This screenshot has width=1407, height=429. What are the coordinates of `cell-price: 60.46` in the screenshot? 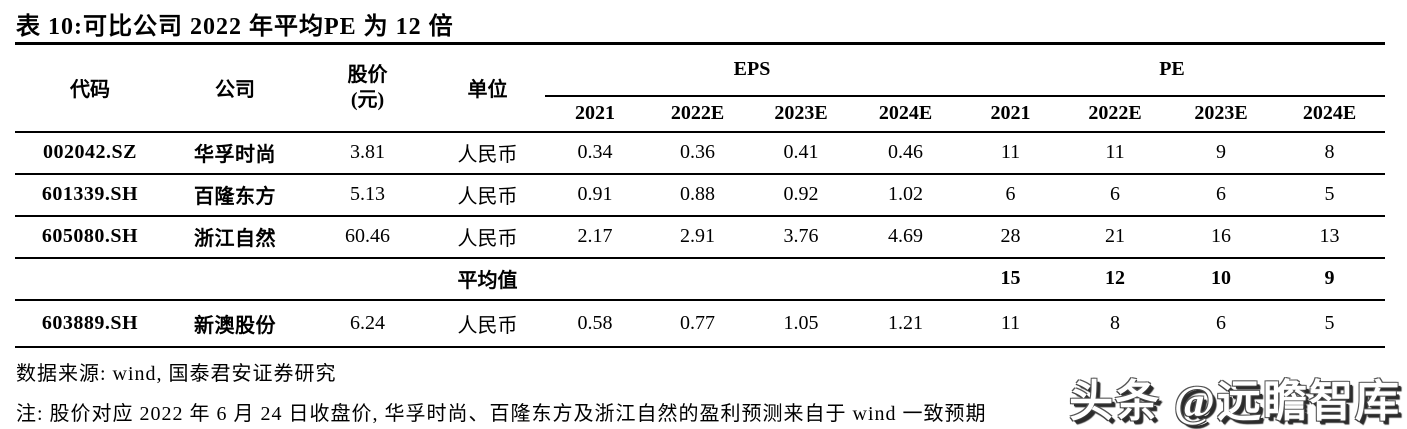 It's located at (367, 237).